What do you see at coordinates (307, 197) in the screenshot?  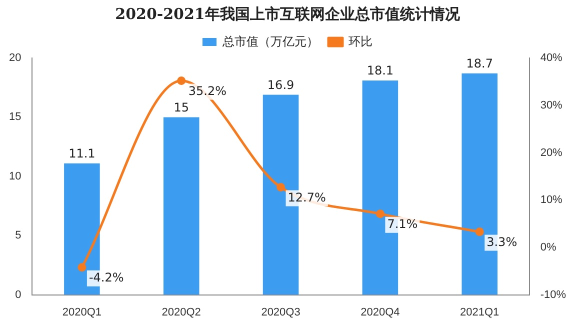 I see `data-label: 12.7%` at bounding box center [307, 197].